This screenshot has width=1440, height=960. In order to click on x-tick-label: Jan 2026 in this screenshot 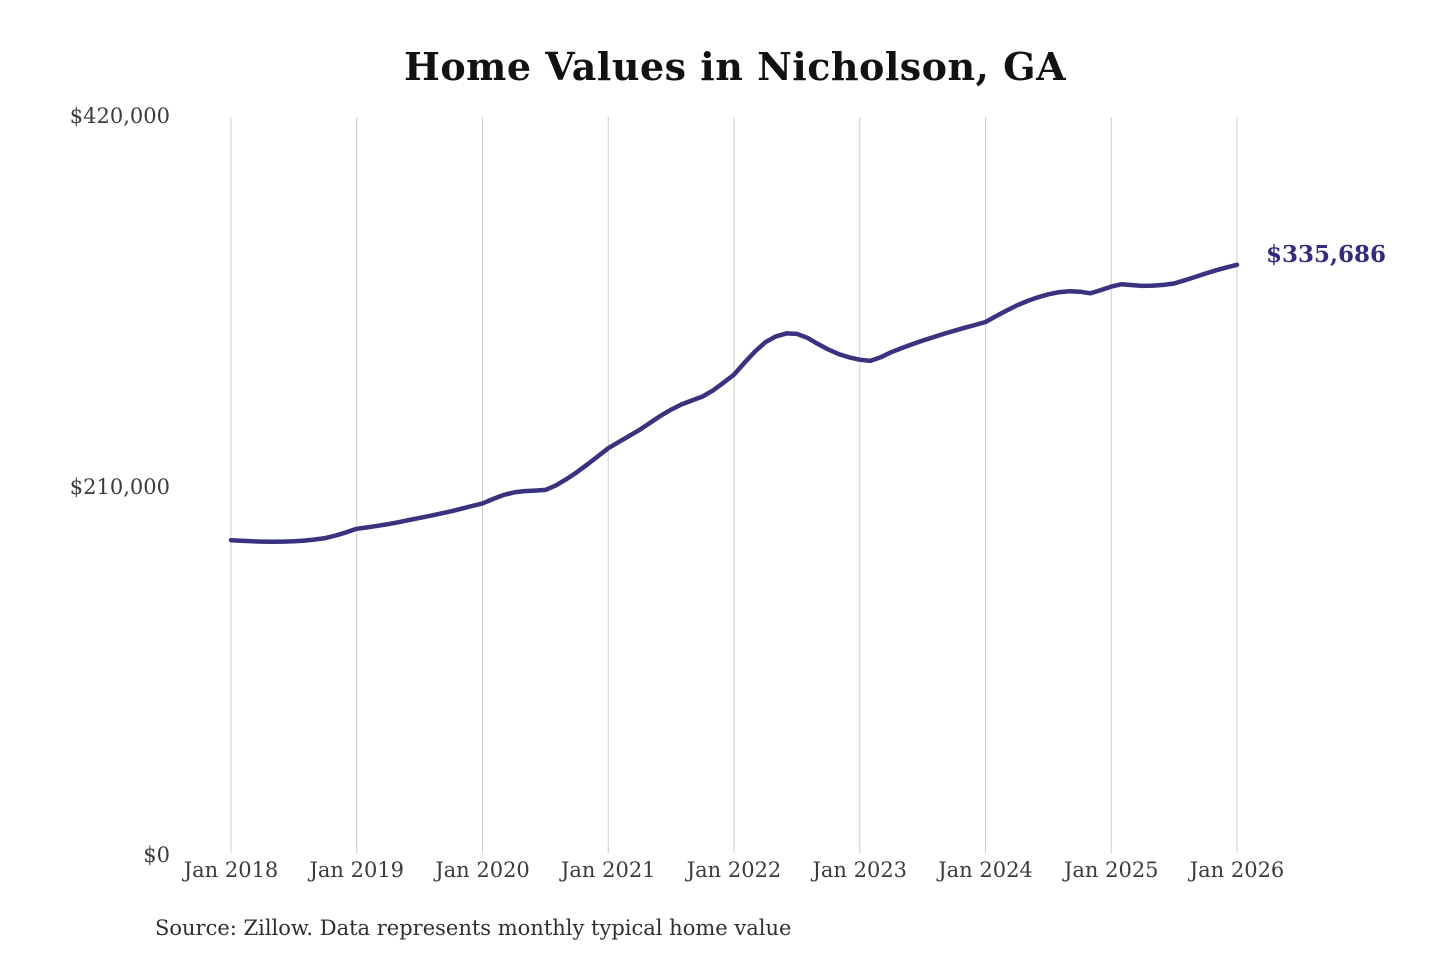, I will do `click(1237, 870)`.